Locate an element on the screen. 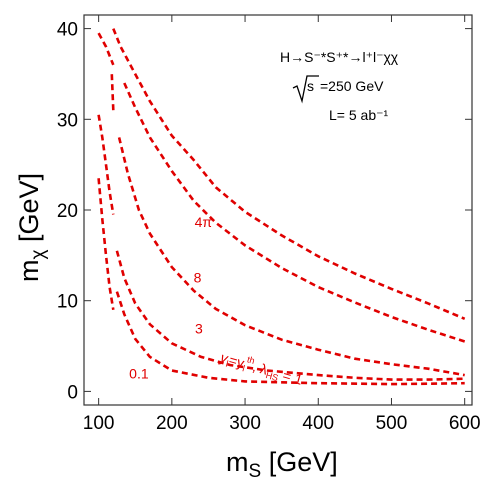  y-axis-label-unit: [GeV] is located at coordinates (29, 207).